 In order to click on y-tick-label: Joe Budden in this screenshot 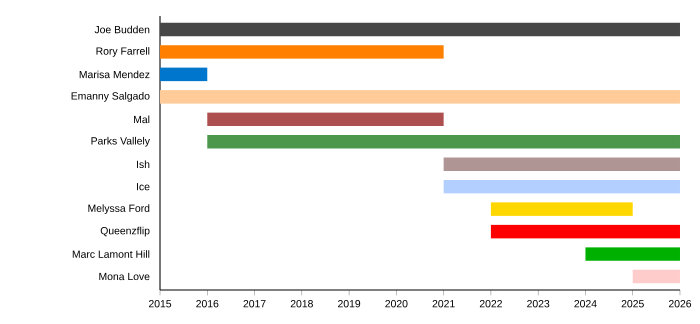, I will do `click(122, 30)`.